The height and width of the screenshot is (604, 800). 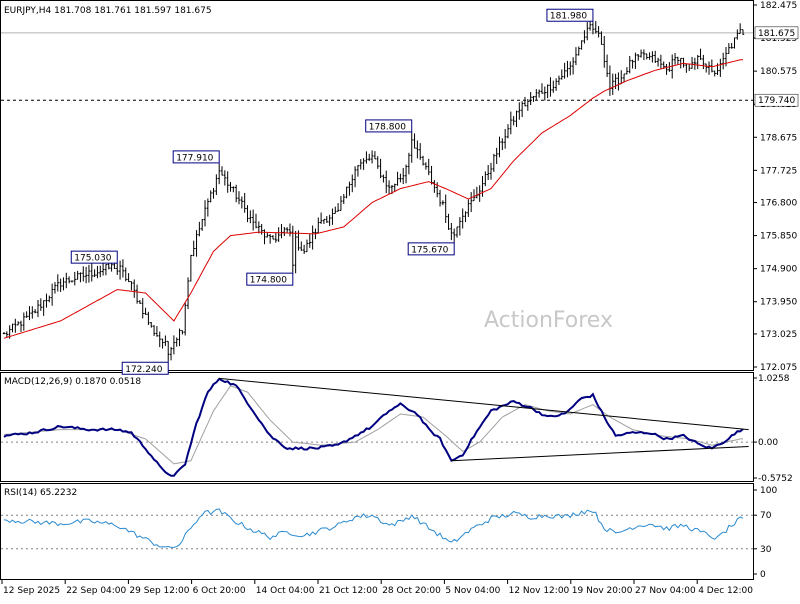 What do you see at coordinates (373, 528) in the screenshot?
I see `rsi-line` at bounding box center [373, 528].